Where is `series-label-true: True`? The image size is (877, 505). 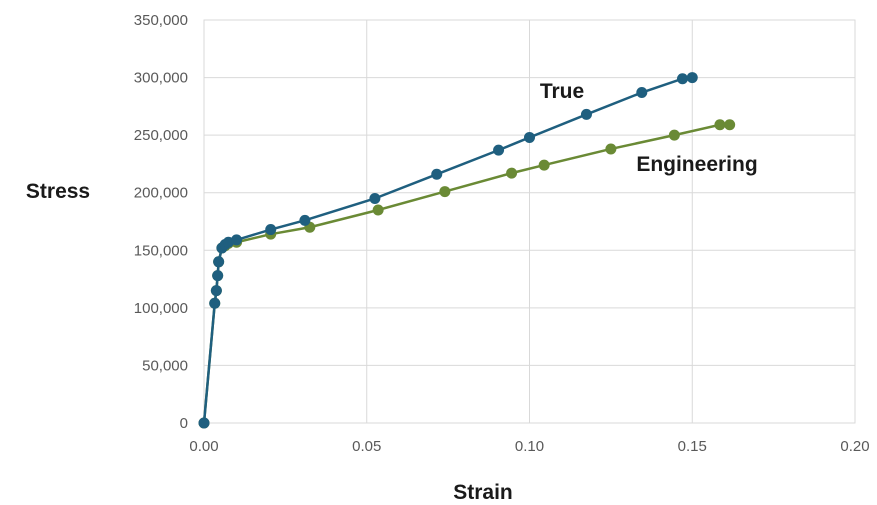
series-label-true: True is located at coordinates (562, 91).